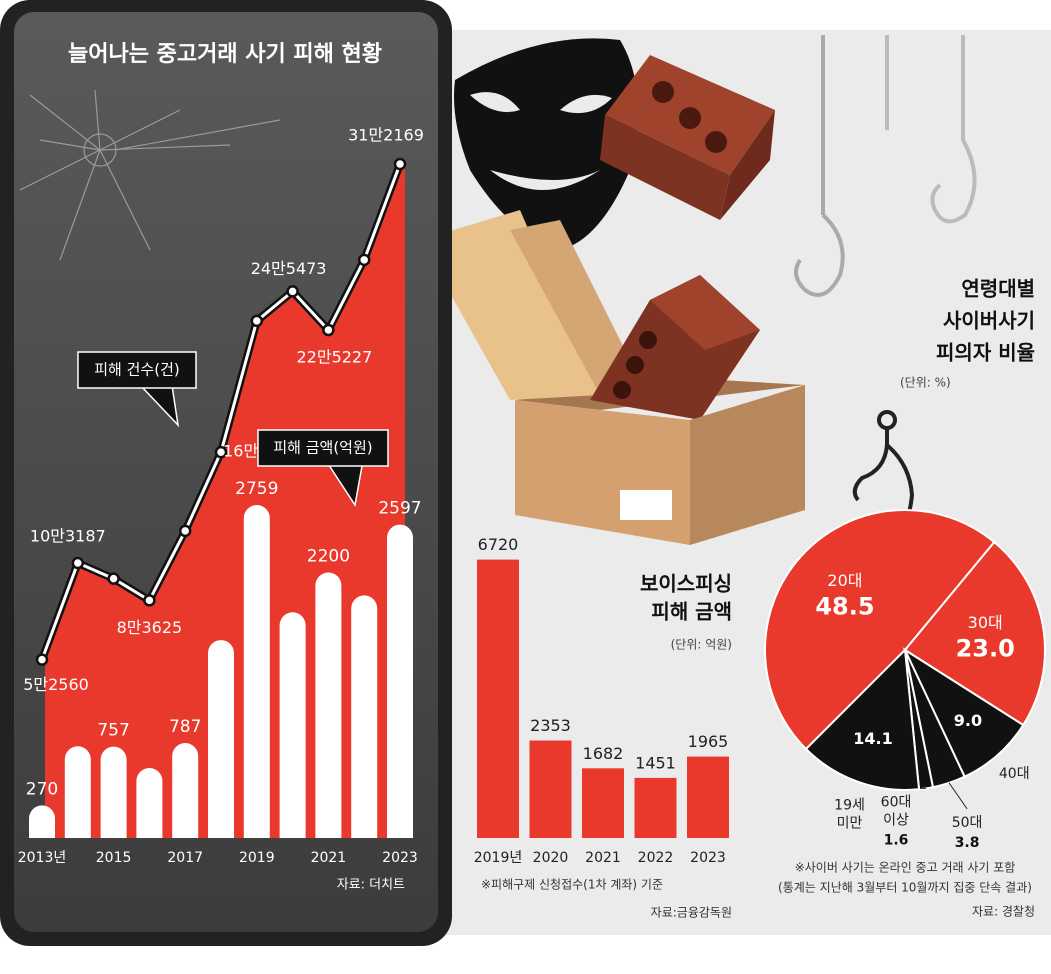 The height and width of the screenshot is (974, 1051). What do you see at coordinates (691, 913) in the screenshot?
I see `source: 자료:금융감독원` at bounding box center [691, 913].